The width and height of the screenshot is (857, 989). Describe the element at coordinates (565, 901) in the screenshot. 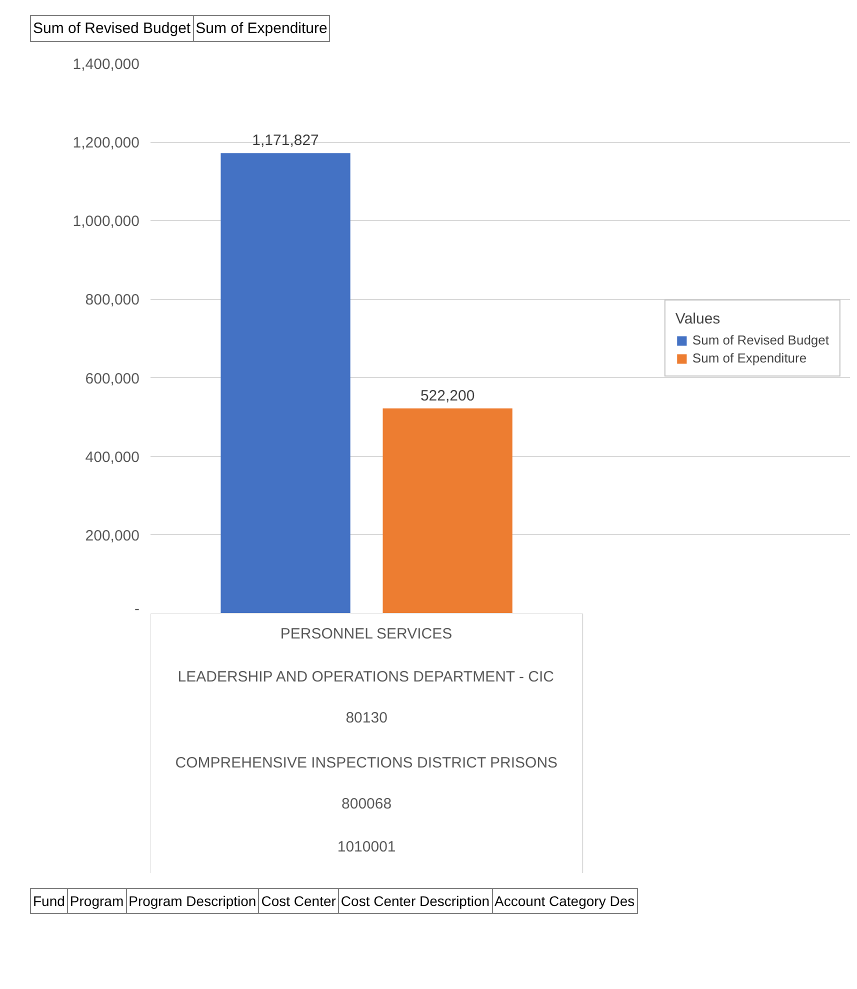

I see `text: Account Category Des` at that location.